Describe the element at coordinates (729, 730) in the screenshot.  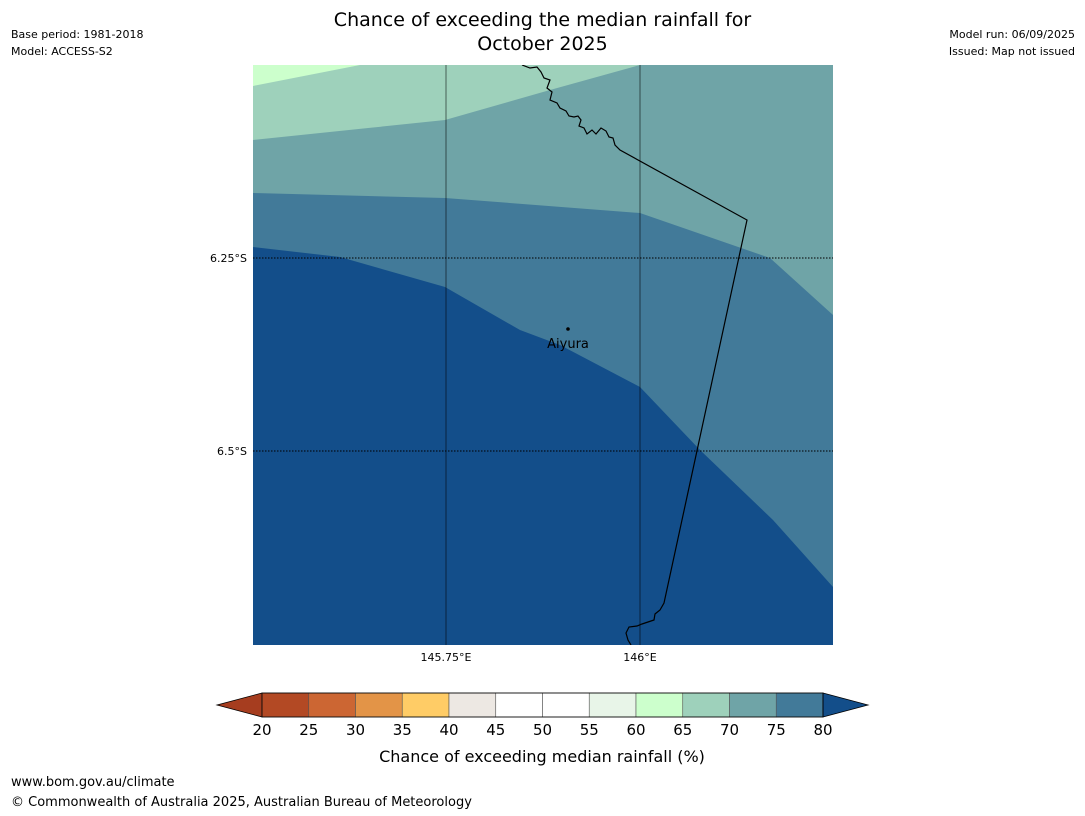
I see `colorbar-tick-label: 70` at that location.